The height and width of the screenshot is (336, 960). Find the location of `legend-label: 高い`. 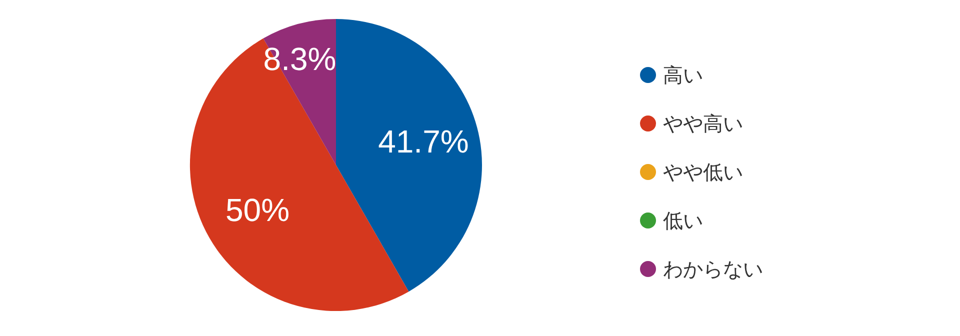

legend-label: 高い is located at coordinates (683, 75).